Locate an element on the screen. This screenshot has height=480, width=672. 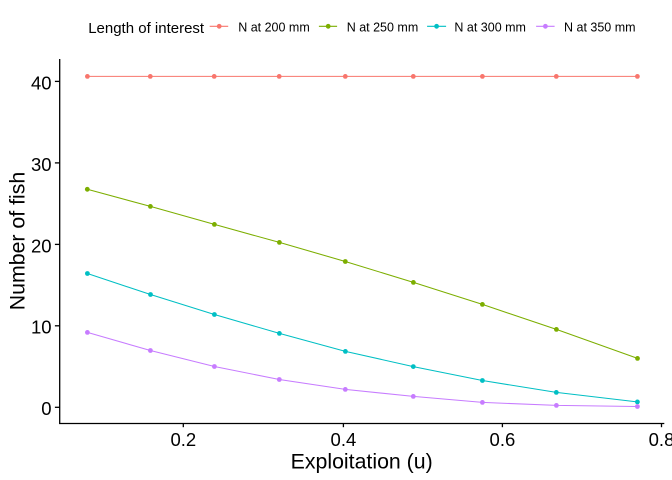
svg-text: N at 300 mm is located at coordinates (490, 28).